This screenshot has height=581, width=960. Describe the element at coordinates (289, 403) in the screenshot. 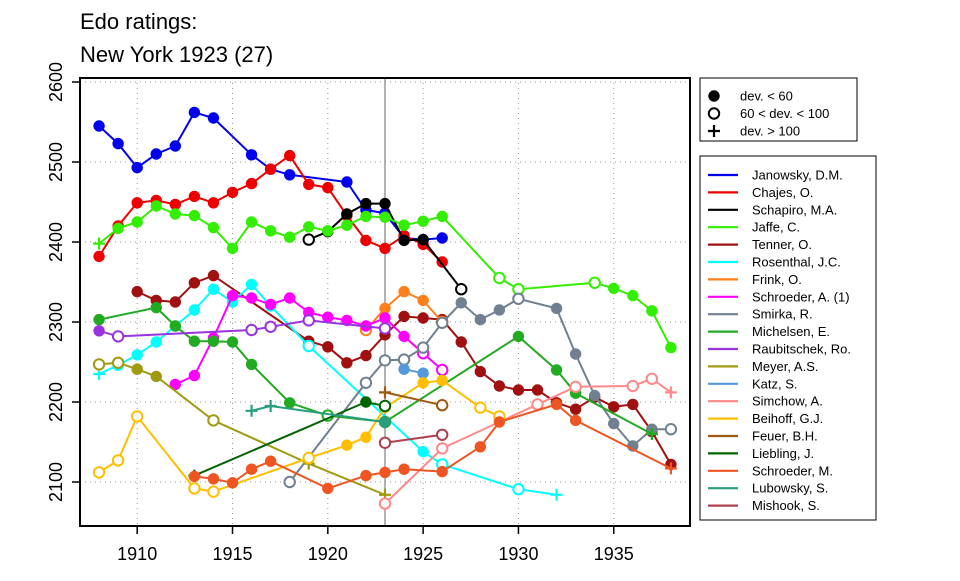

I see `data-point-michelsen-e-1918` at that location.